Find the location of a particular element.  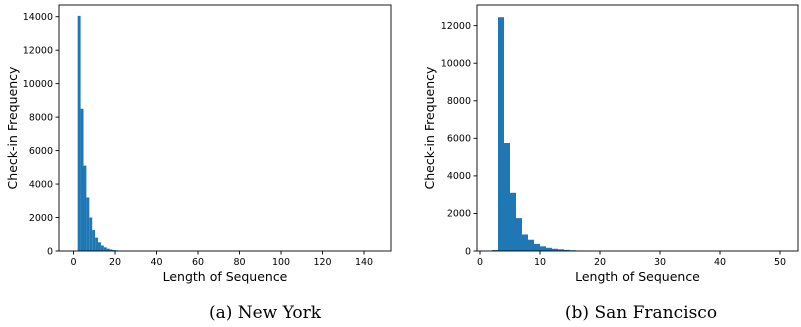

x-tick-label: 60 is located at coordinates (198, 262).